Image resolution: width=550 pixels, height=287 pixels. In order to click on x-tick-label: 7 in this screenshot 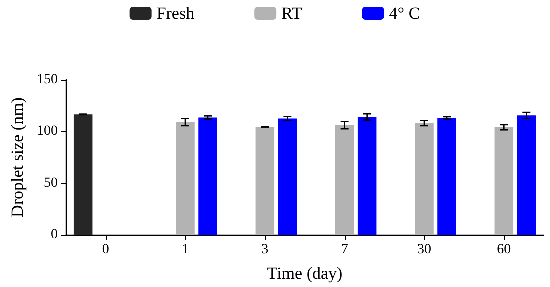, I will do `click(344, 250)`.